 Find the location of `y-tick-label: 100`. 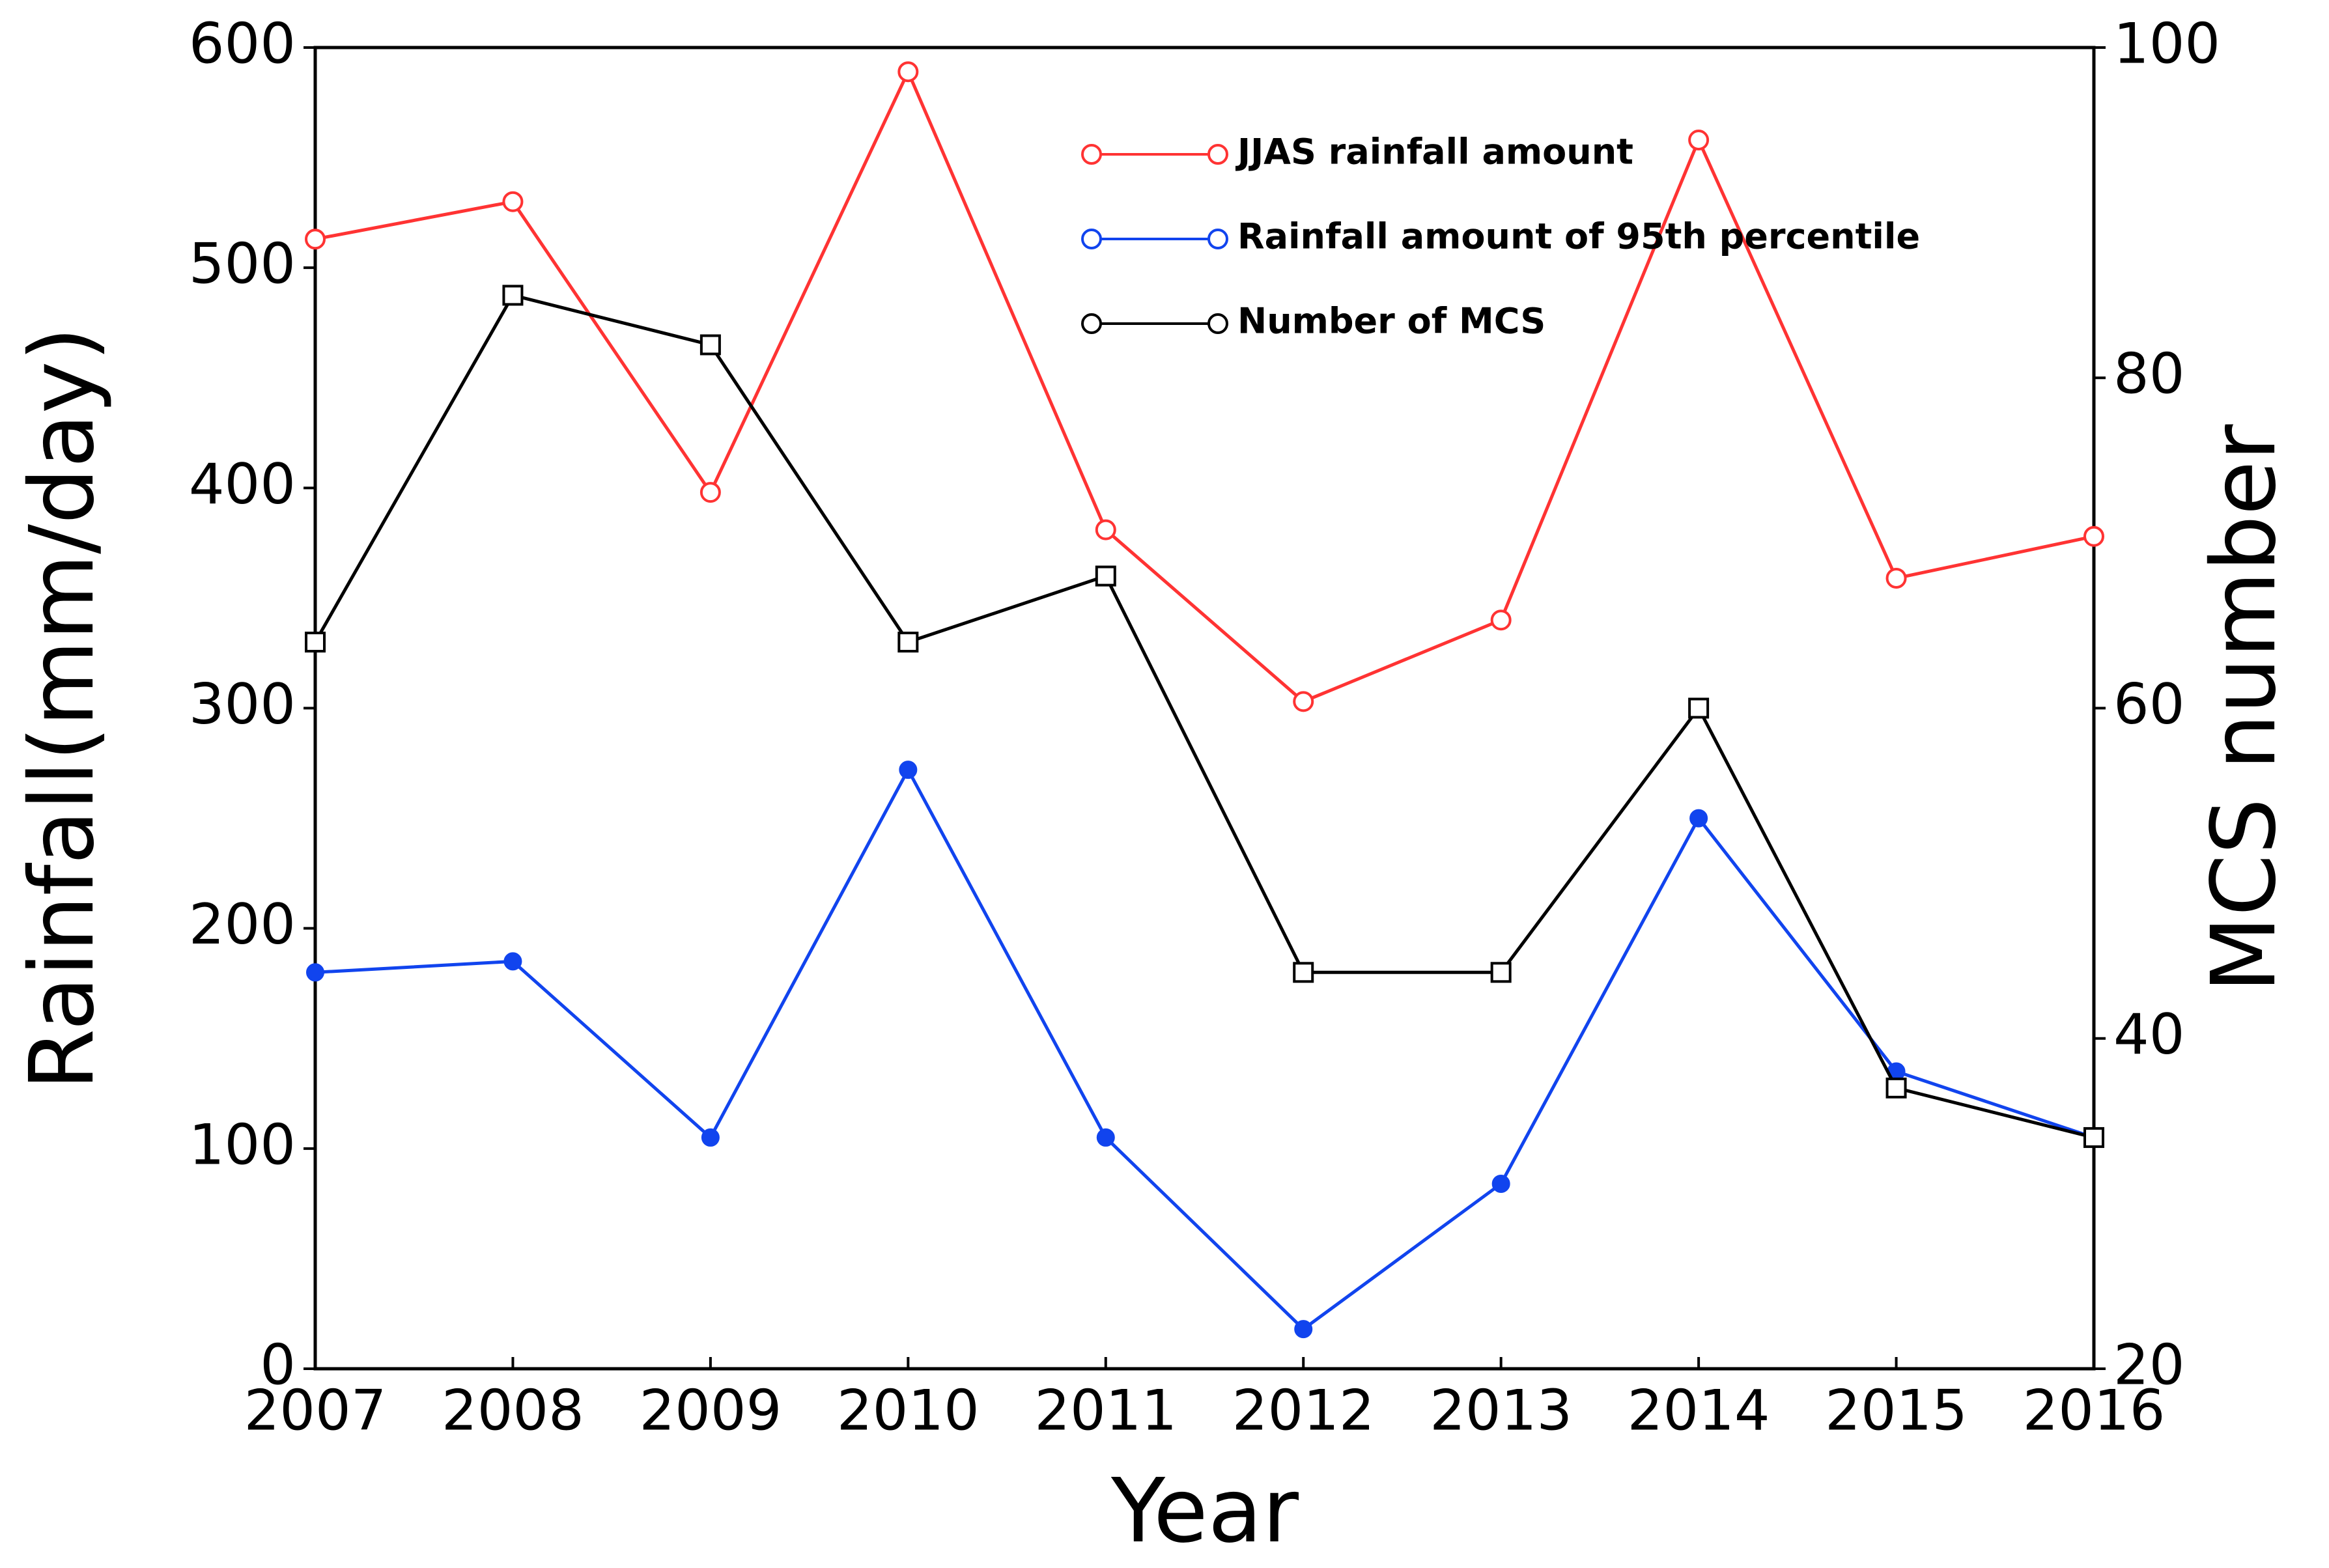

y-tick-label: 100 is located at coordinates (242, 1144).